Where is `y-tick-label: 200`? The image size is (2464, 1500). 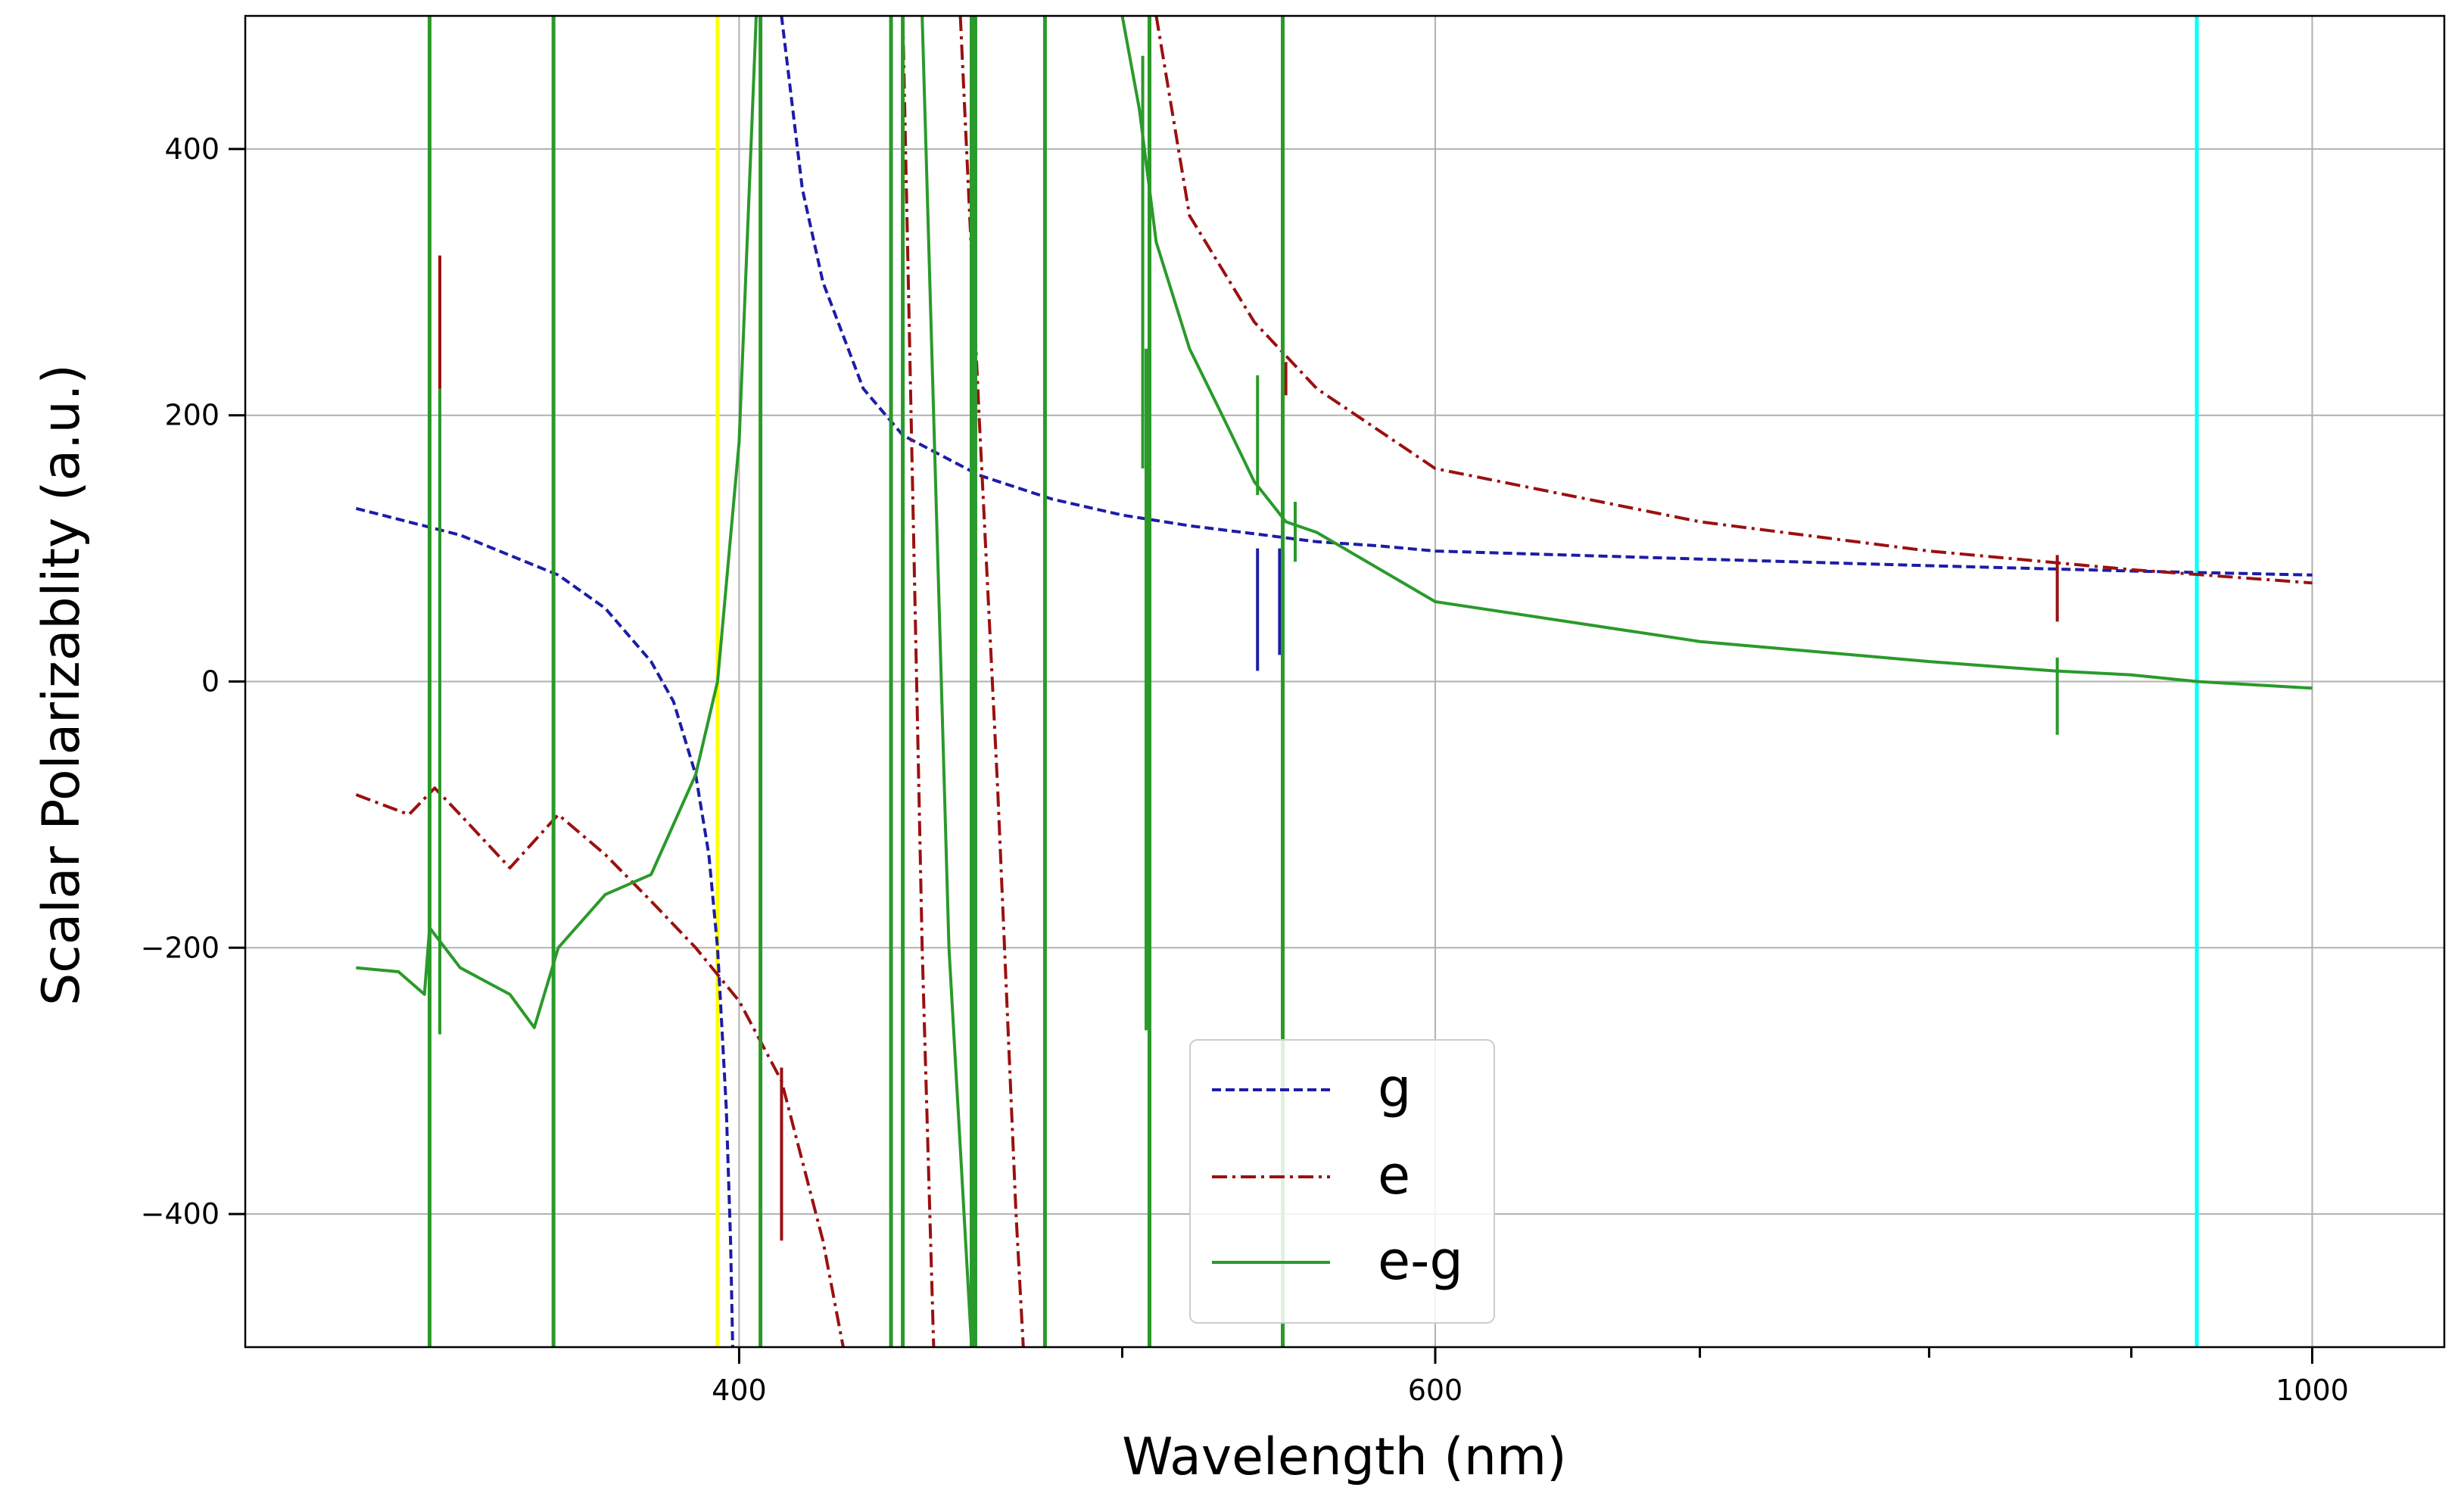
y-tick-label: 200 is located at coordinates (192, 415).